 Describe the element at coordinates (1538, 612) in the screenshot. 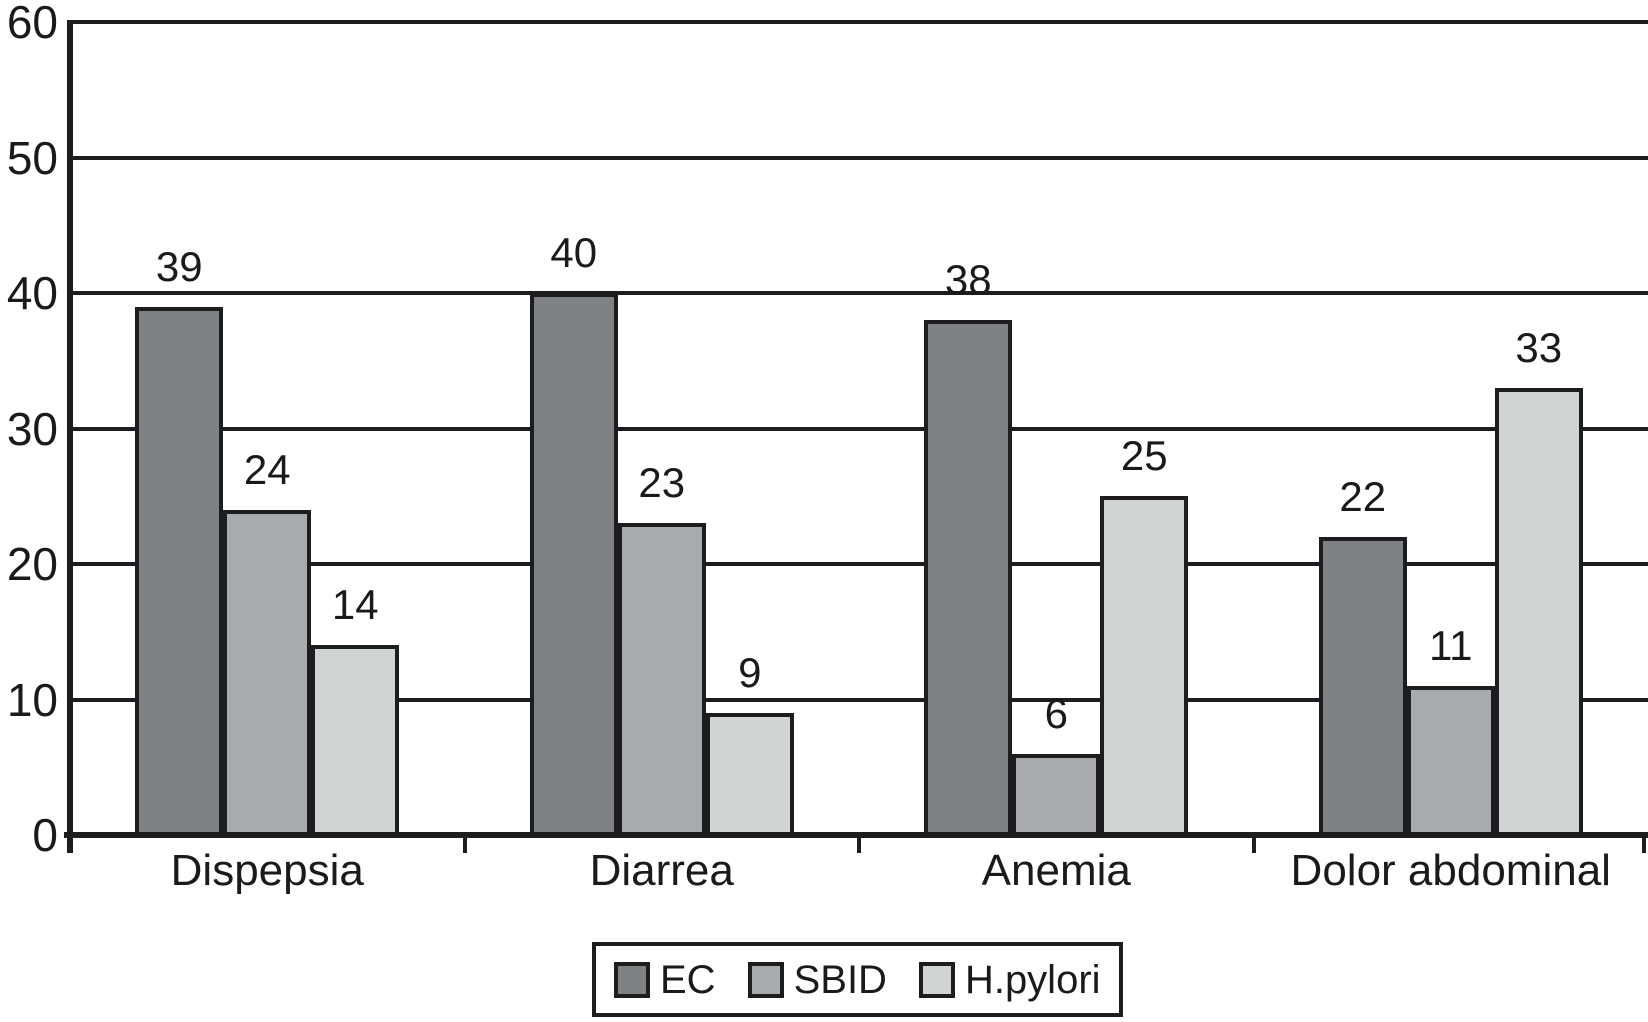

I see `bar-H.pylori-Dolor abdominal` at that location.